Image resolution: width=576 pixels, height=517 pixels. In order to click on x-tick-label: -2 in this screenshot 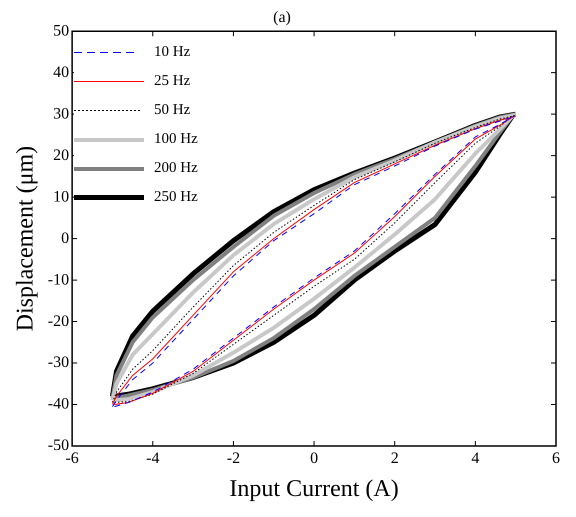, I will do `click(233, 458)`.